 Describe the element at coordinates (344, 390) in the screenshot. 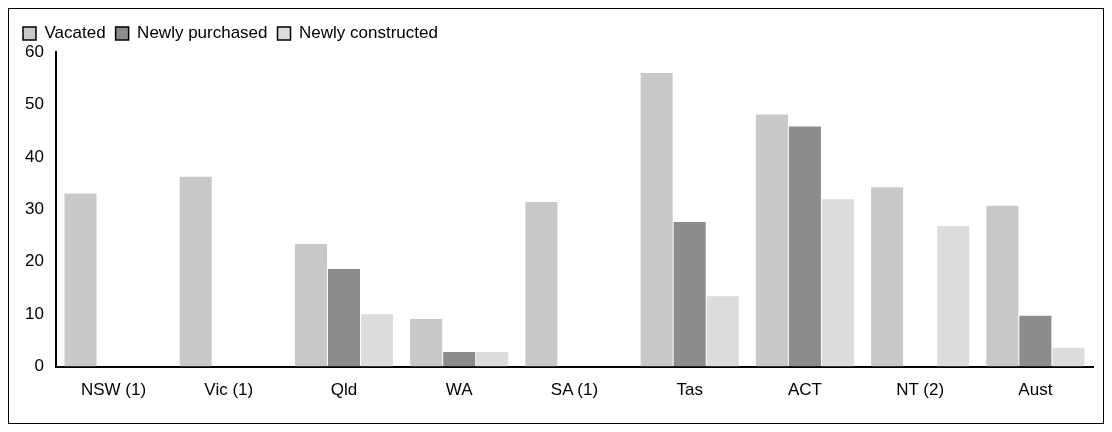

I see `x-tick-label: Qld` at that location.